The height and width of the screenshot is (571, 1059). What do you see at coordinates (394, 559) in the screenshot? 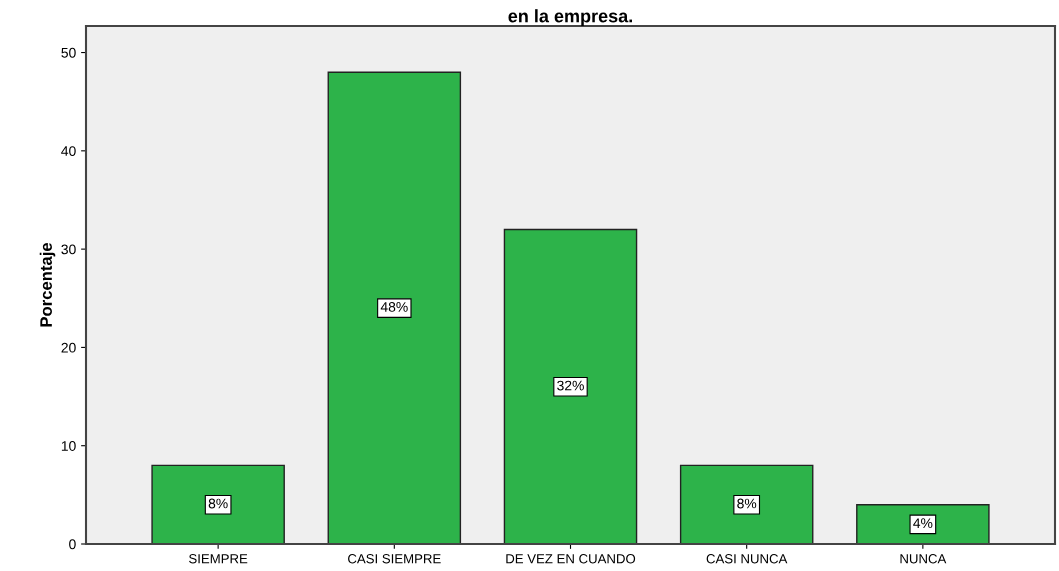
I see `x-tick-label: CASI SIEMPRE` at bounding box center [394, 559].